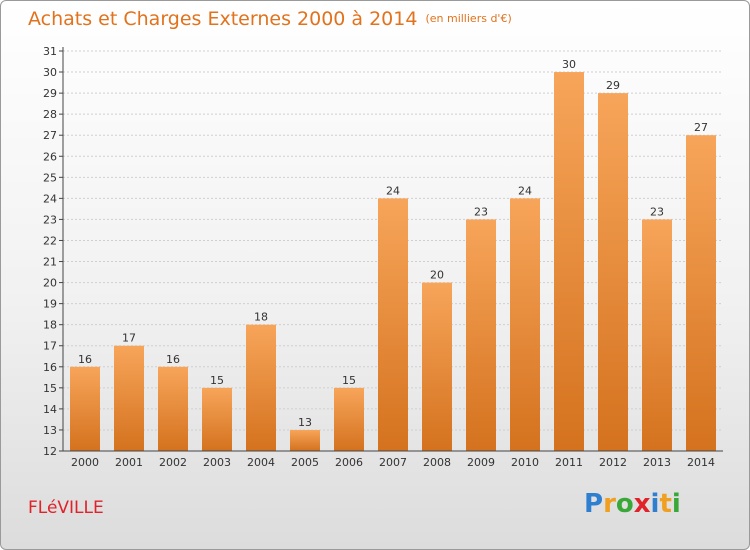  What do you see at coordinates (642, 504) in the screenshot?
I see `logo-letter: x` at bounding box center [642, 504].